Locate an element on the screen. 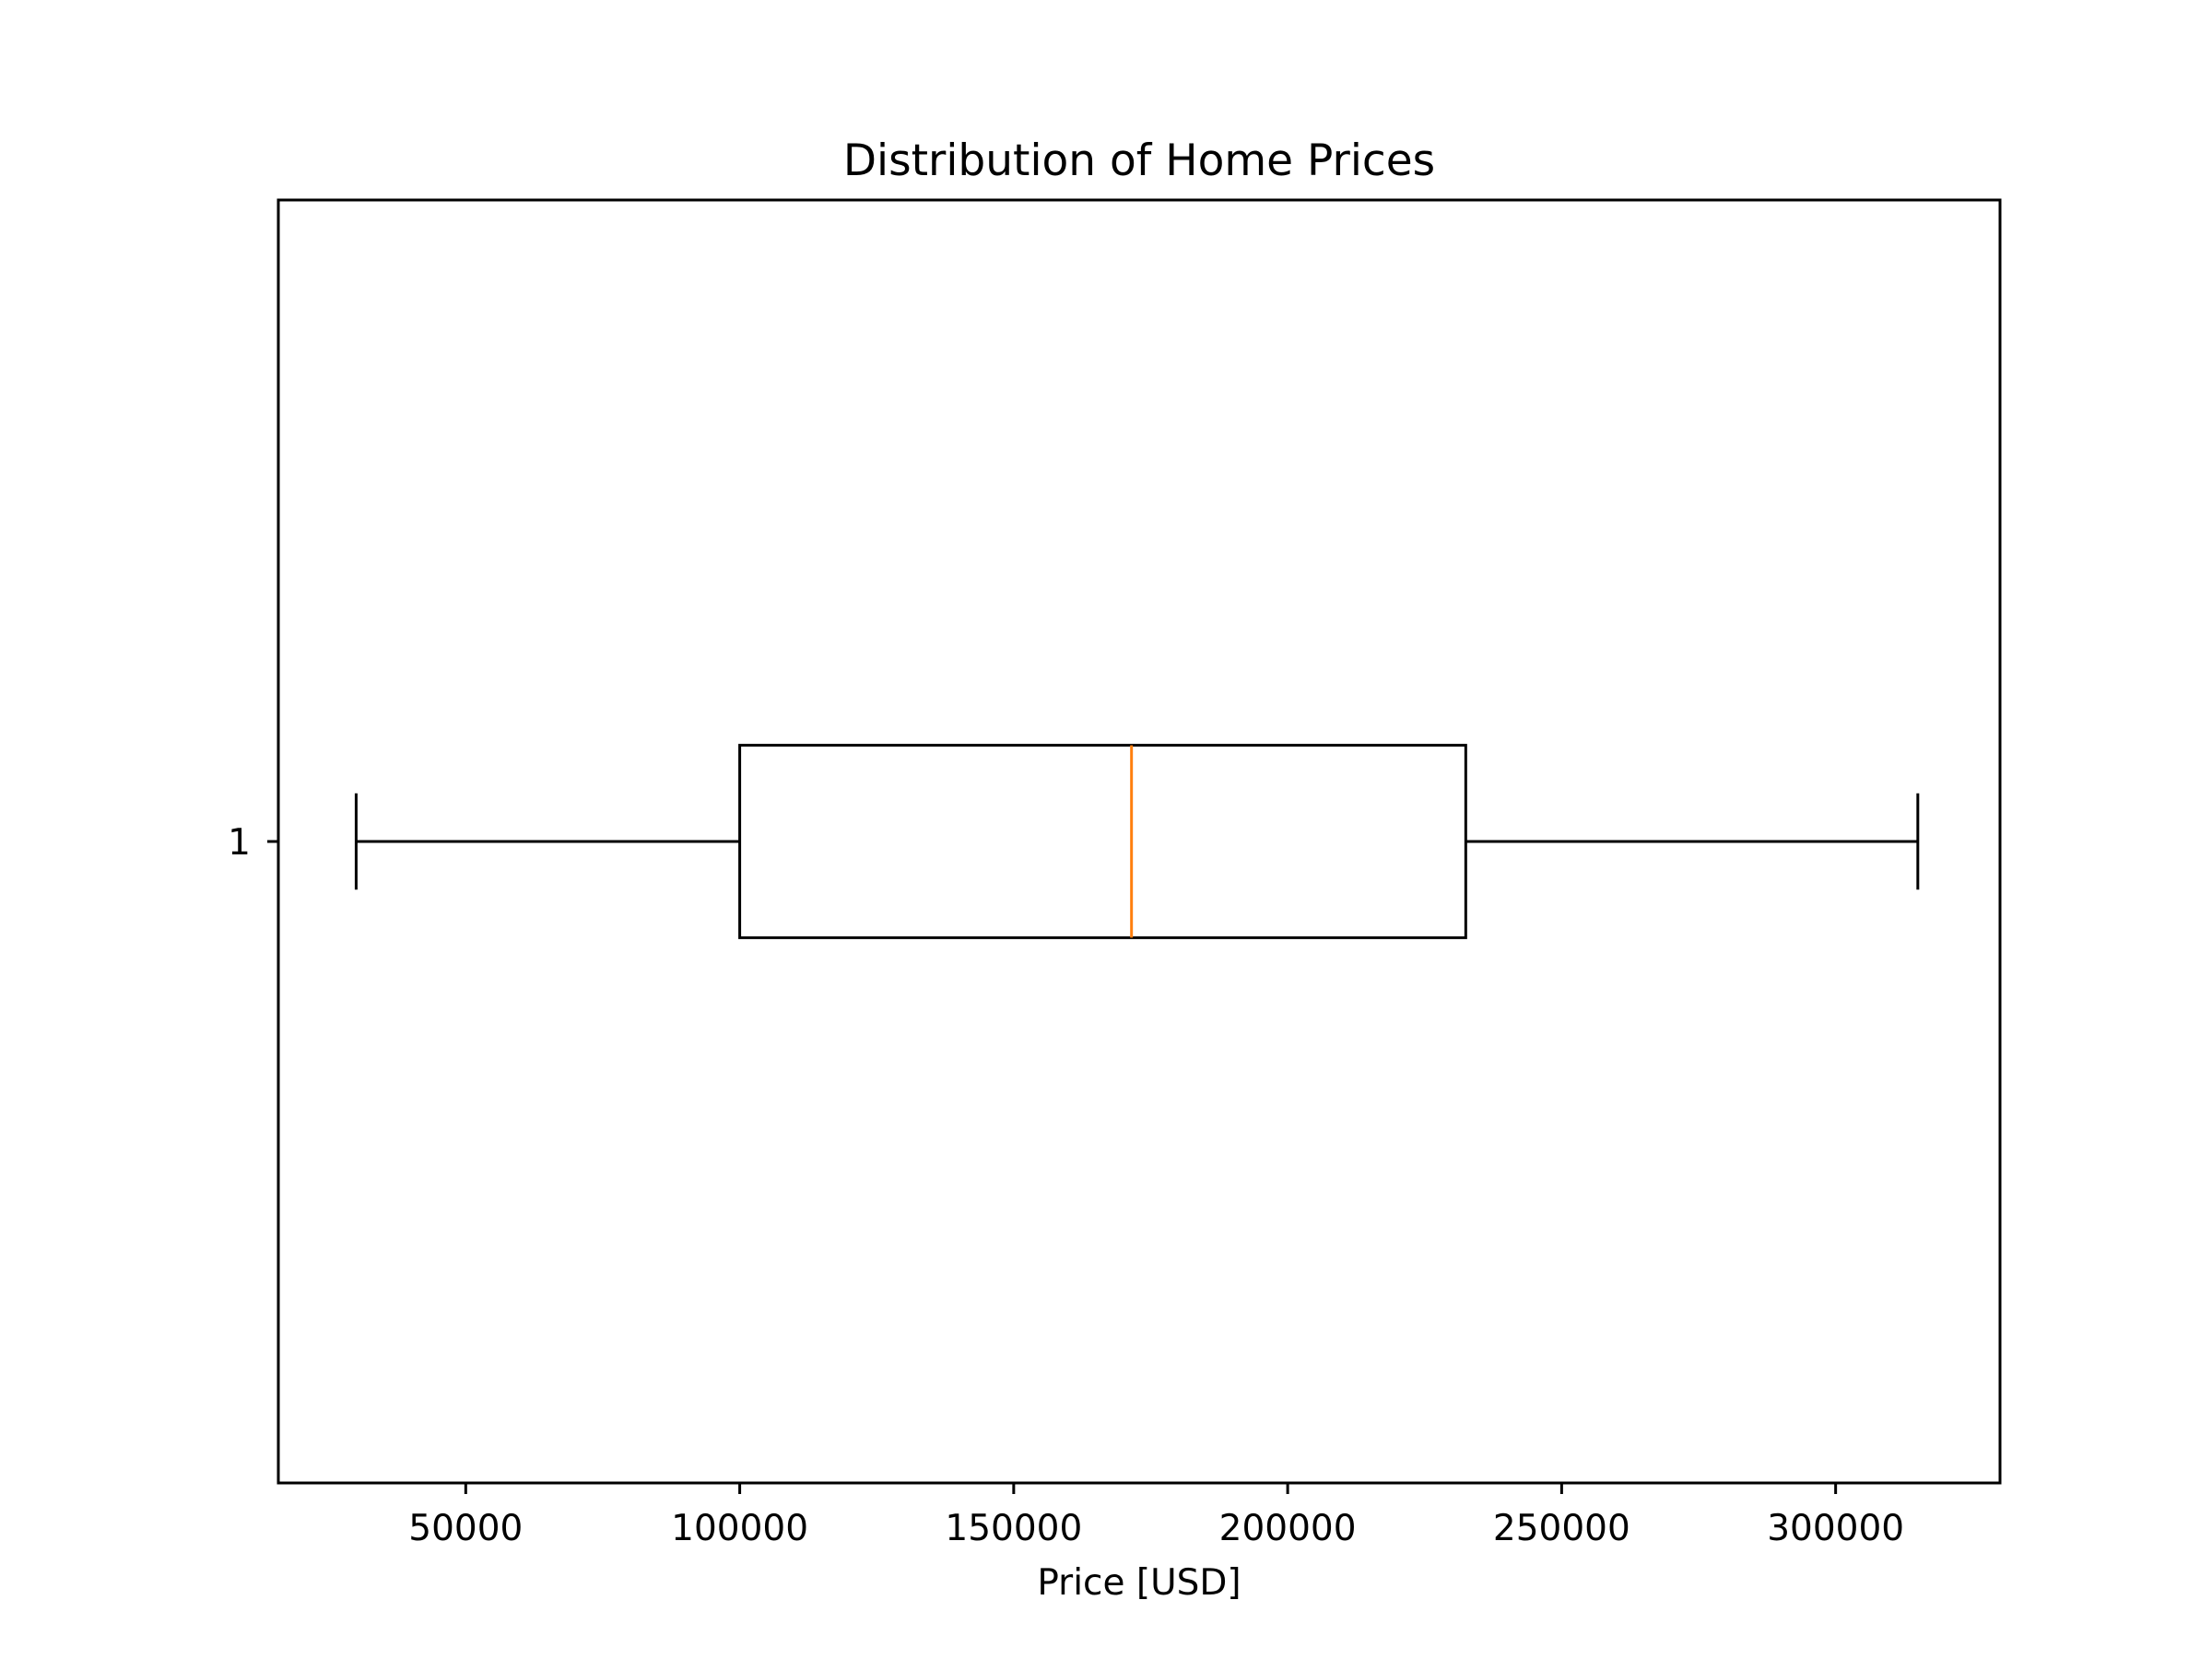  x-axis-label: Price [USD] is located at coordinates (1139, 1583).